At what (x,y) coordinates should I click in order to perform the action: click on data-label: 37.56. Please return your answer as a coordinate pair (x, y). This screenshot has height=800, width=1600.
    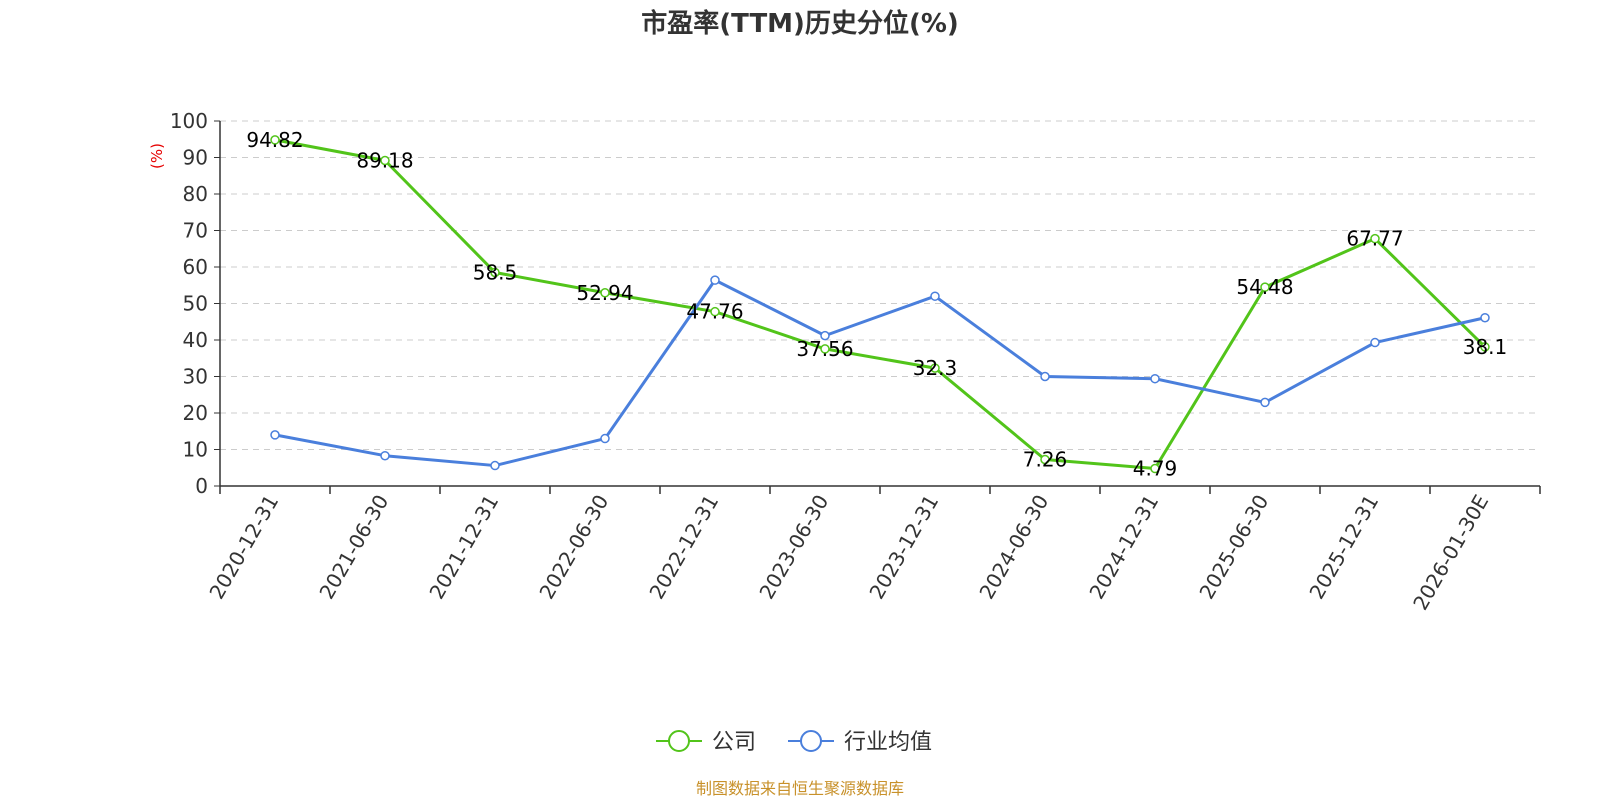
    Looking at the image, I should click on (824, 349).